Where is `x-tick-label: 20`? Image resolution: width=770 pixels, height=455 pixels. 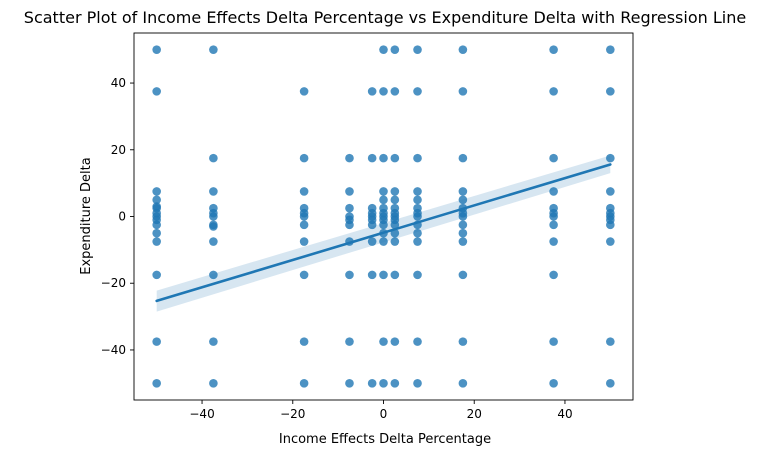
x-tick-label: 20 is located at coordinates (474, 414).